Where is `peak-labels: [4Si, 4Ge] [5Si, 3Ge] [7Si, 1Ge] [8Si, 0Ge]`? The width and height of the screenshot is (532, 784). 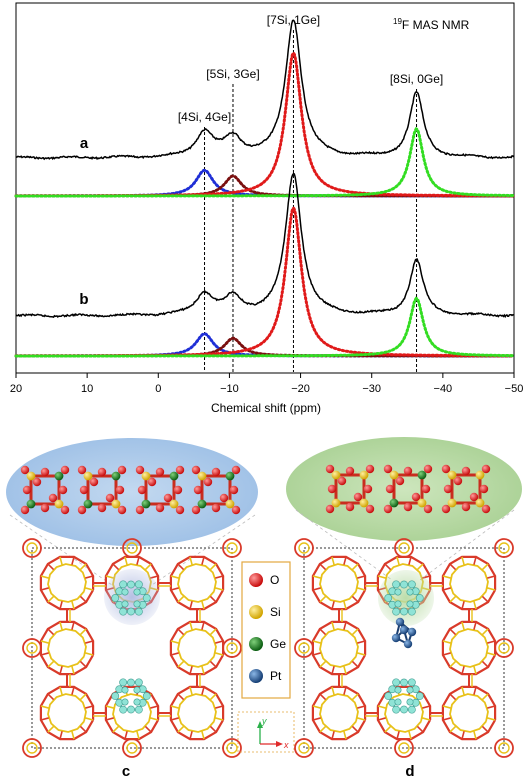
peak-labels: [4Si, 4Ge] [5Si, 3Ge] [7Si, 1Ge] [8Si, 0Ge] is located at coordinates (310, 68).